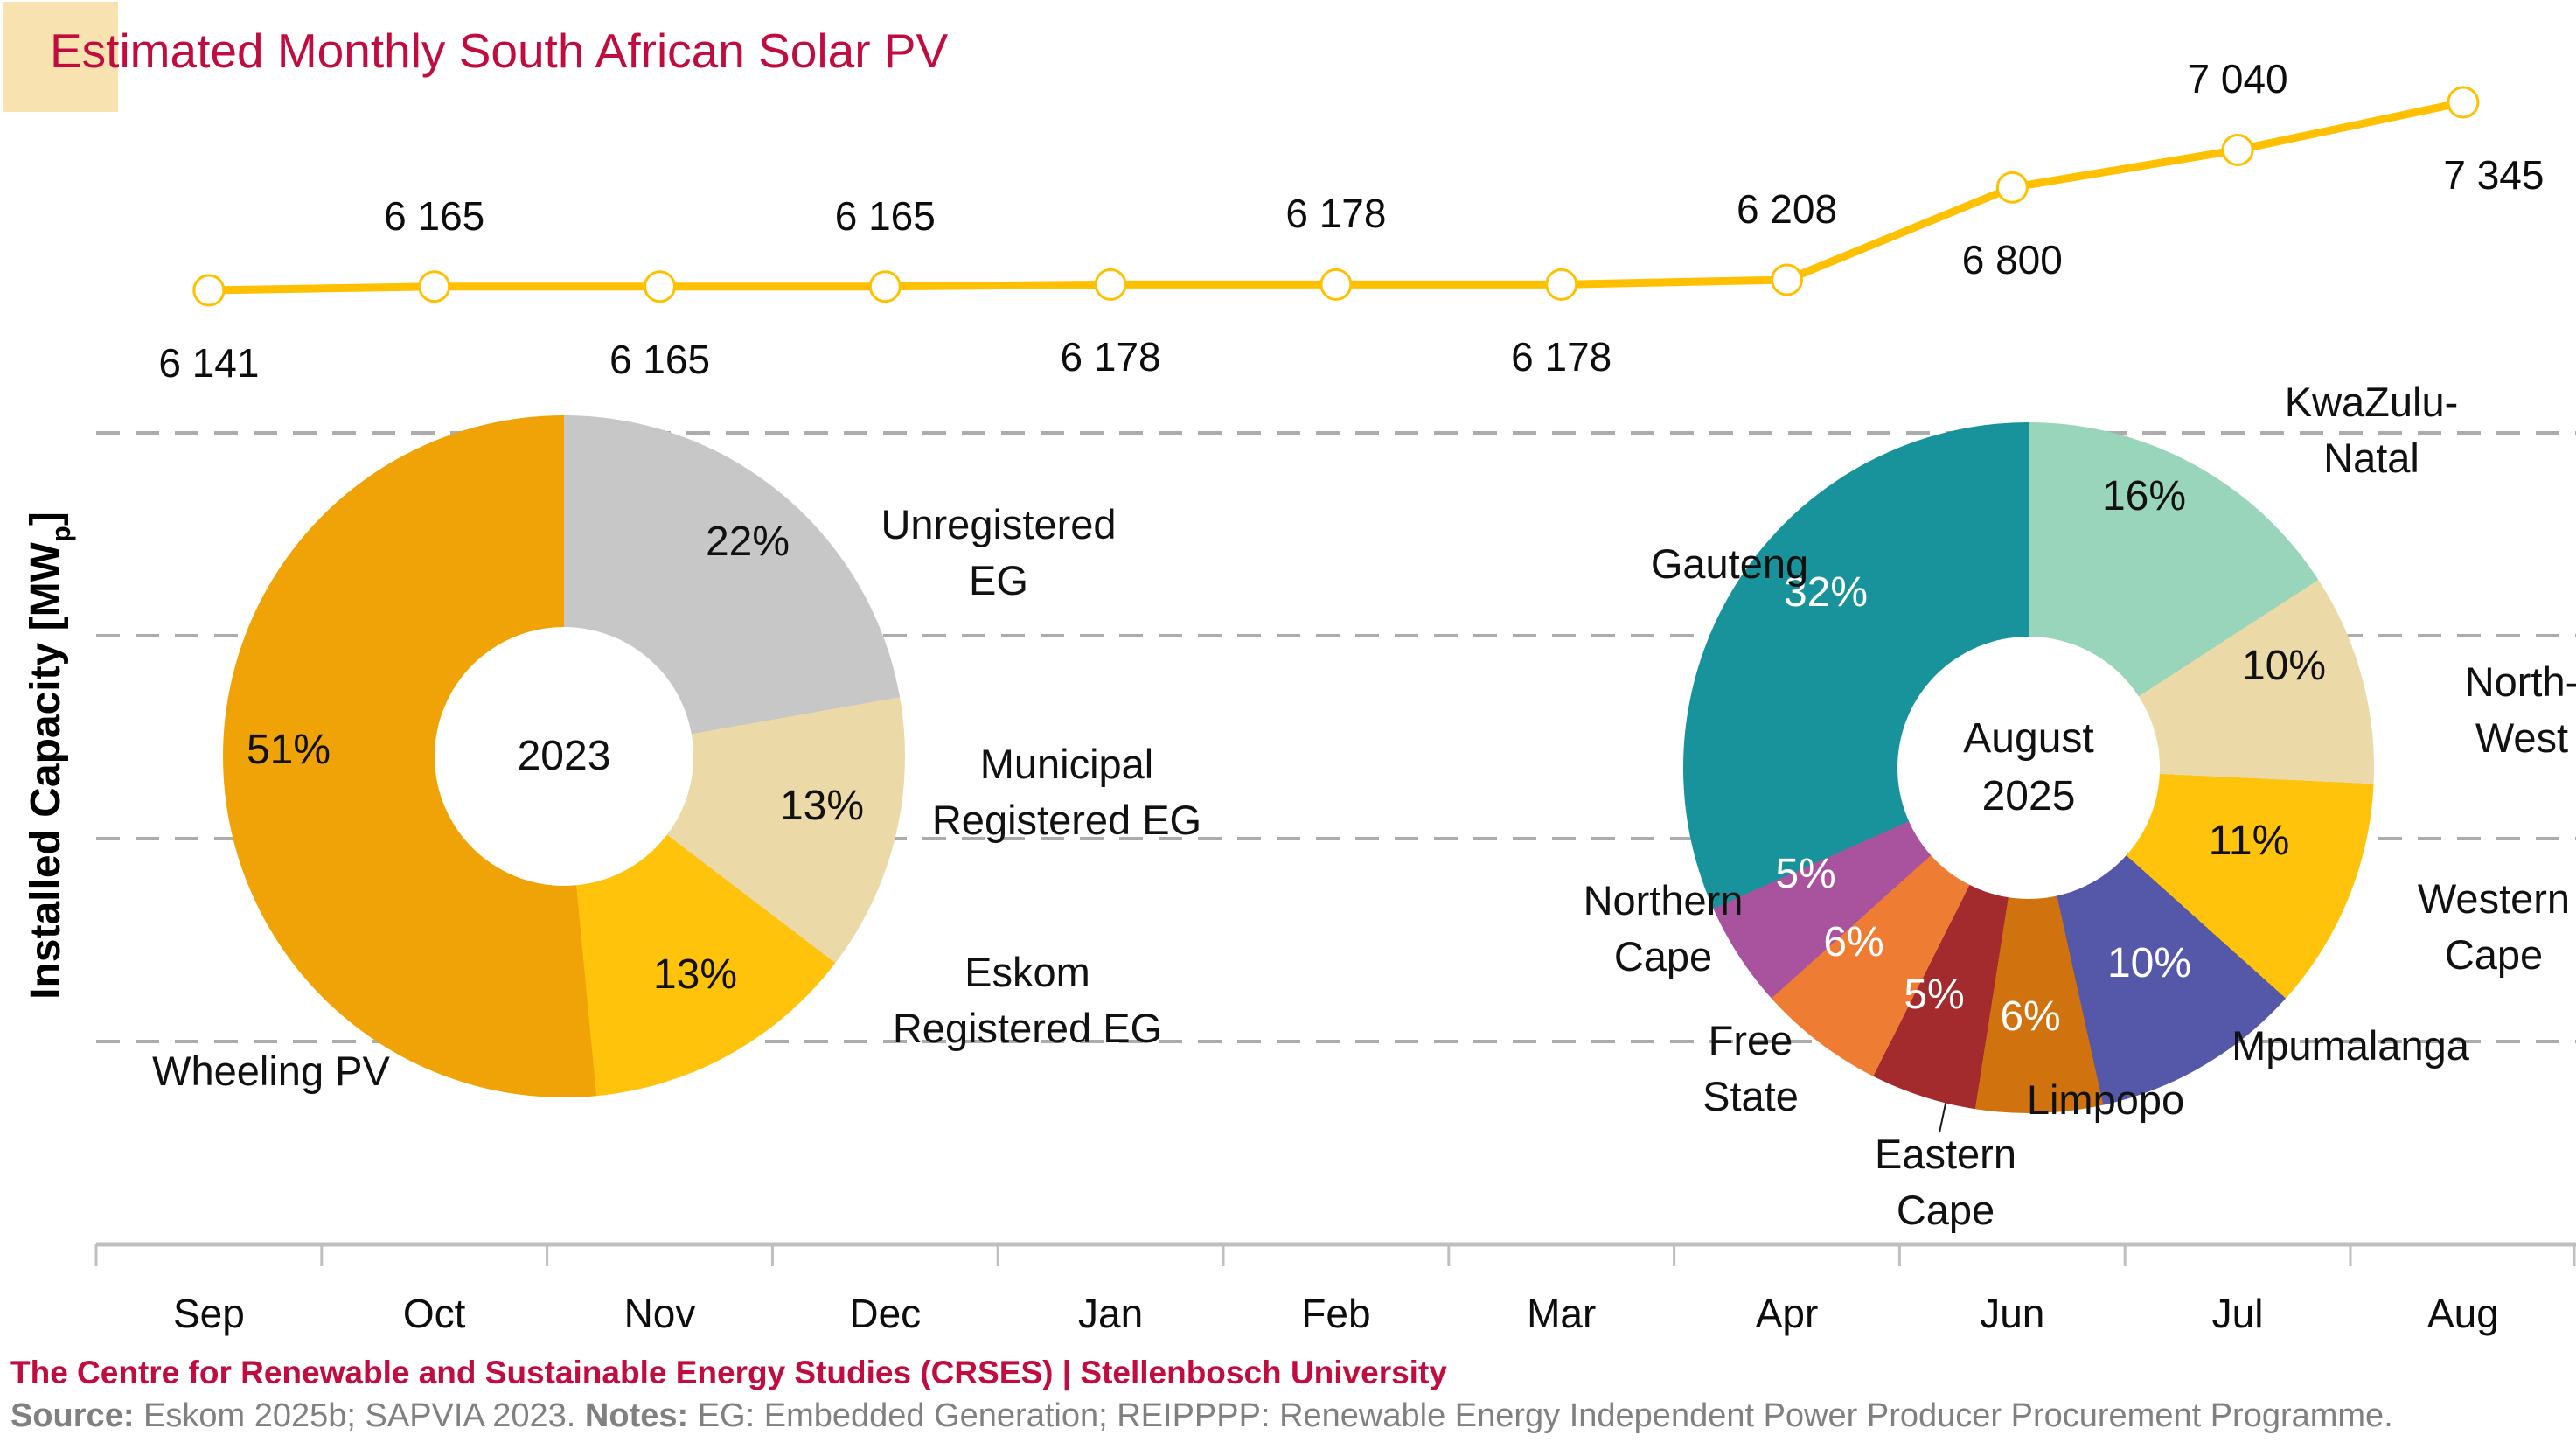 This screenshot has width=2576, height=1449. Describe the element at coordinates (2012, 260) in the screenshot. I see `line-value-label-jun: 6 800` at that location.